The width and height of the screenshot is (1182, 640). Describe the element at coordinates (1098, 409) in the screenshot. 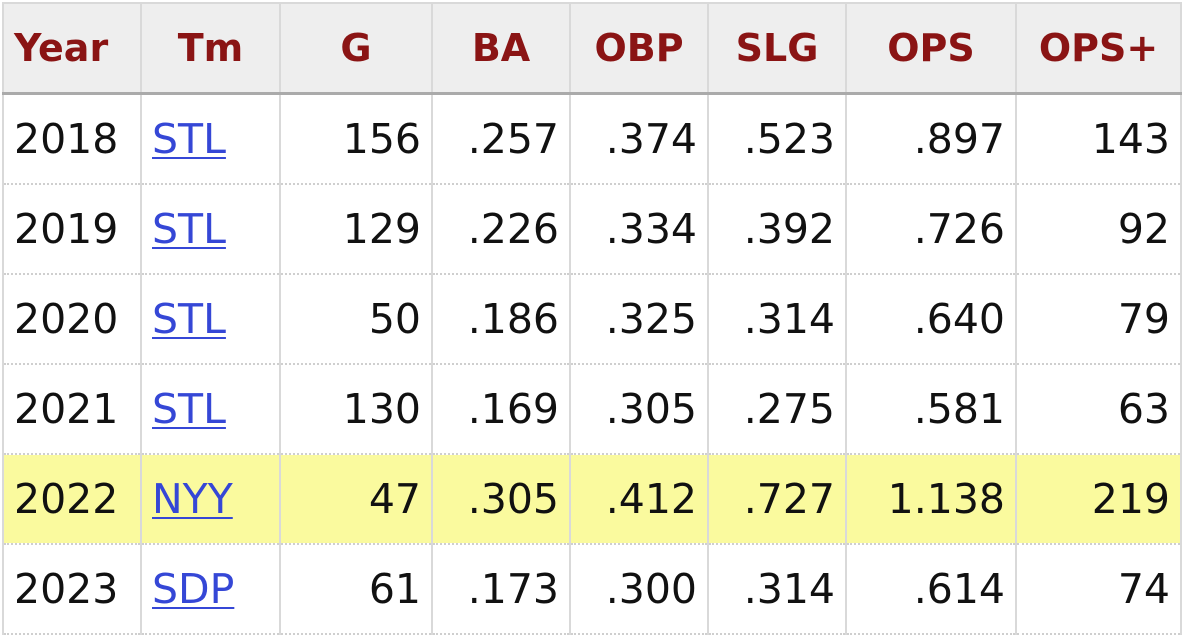

I see `cell-ops-plus: 63` at that location.